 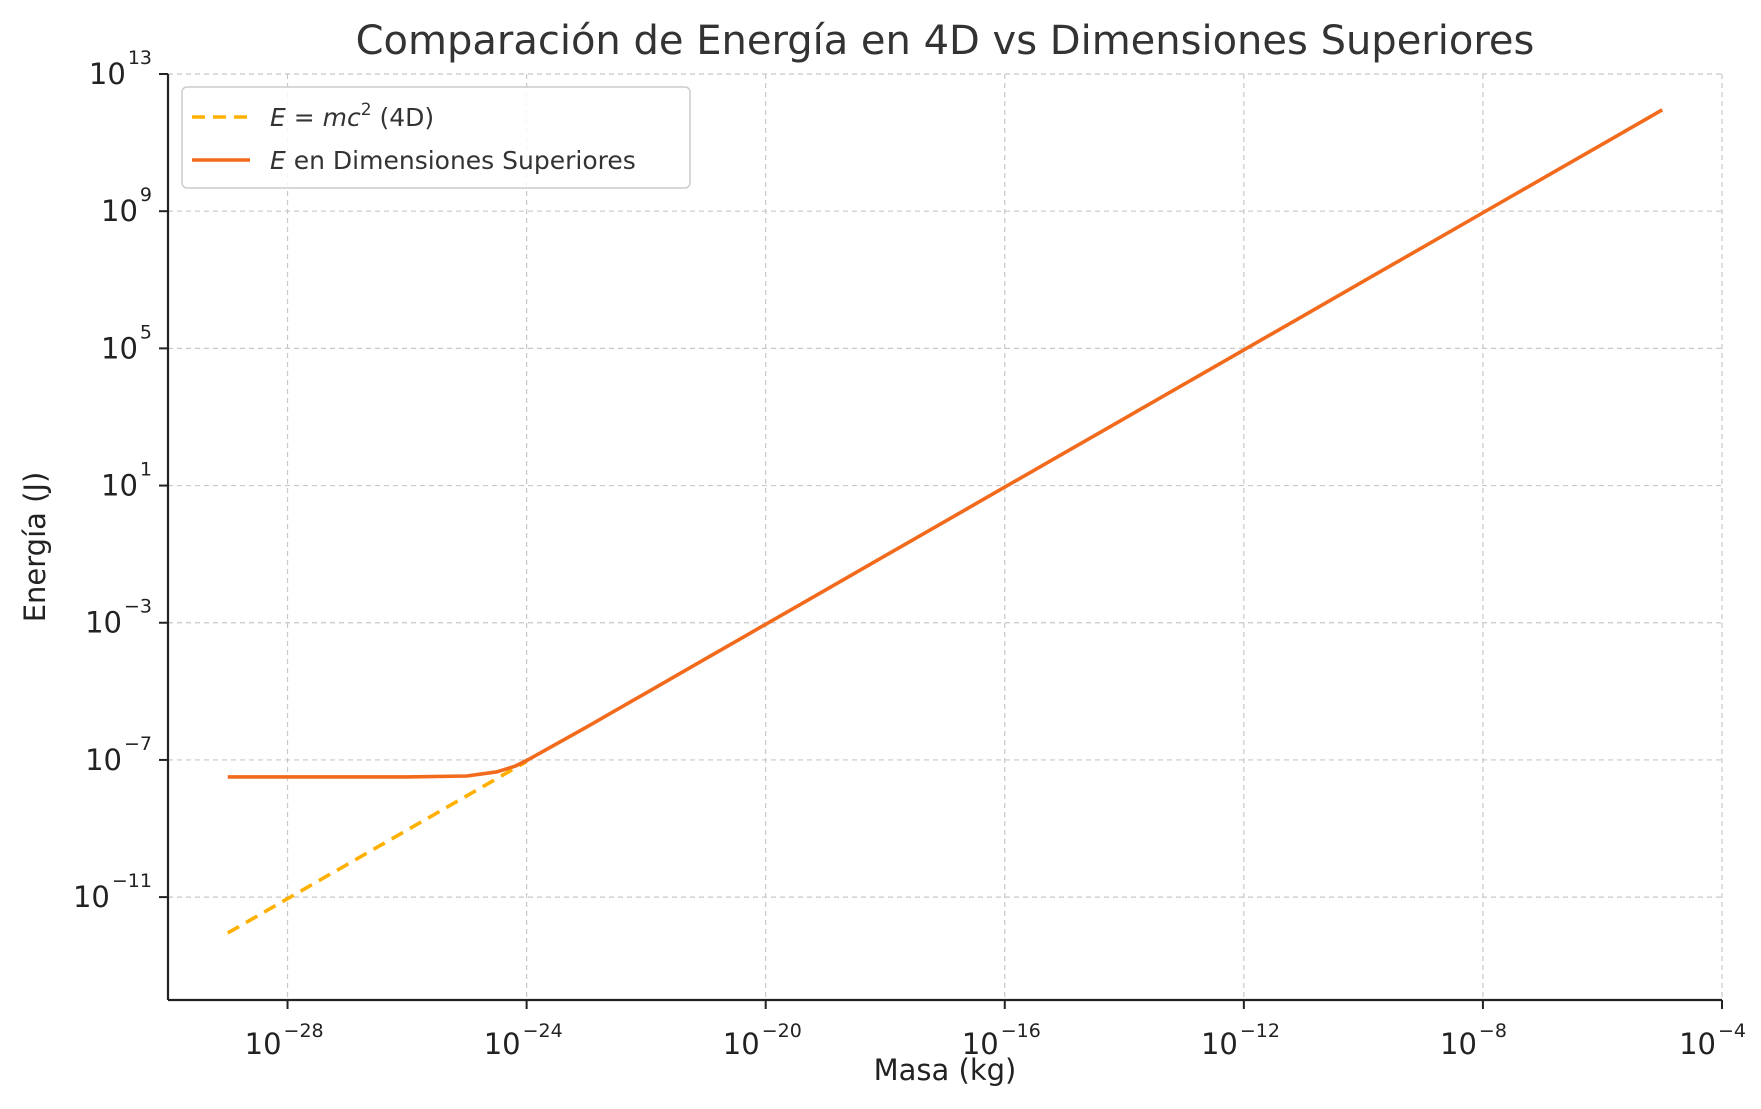 What do you see at coordinates (315, 117) in the screenshot?
I see `legend-label-math: E = mc` at bounding box center [315, 117].